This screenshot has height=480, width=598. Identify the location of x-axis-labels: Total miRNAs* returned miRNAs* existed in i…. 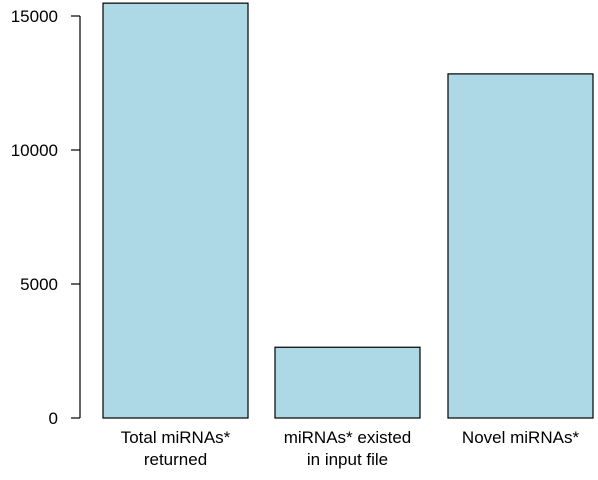
(350, 448).